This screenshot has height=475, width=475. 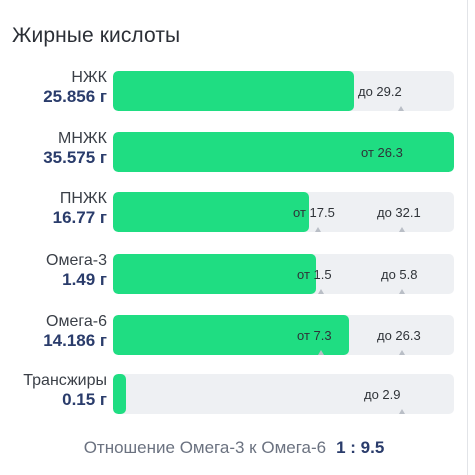 I want to click on omega-ratio: Отношение Омега-3 к Омега-6 1 : 9.5, so click(x=234, y=448).